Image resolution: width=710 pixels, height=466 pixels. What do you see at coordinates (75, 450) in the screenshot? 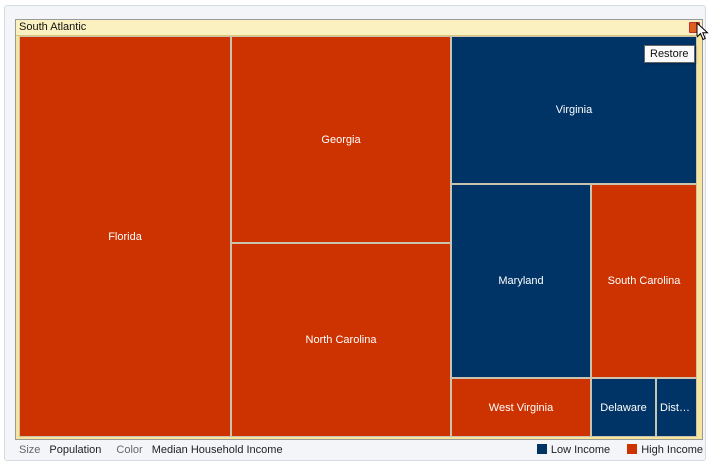
I see `size-measure-value: Population` at bounding box center [75, 450].